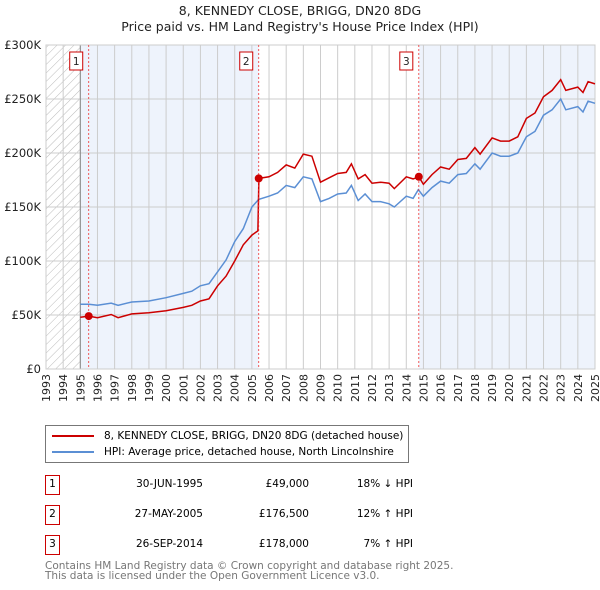 The width and height of the screenshot is (600, 590). Describe the element at coordinates (22, 153) in the screenshot. I see `y-tick-label: £200K` at that location.